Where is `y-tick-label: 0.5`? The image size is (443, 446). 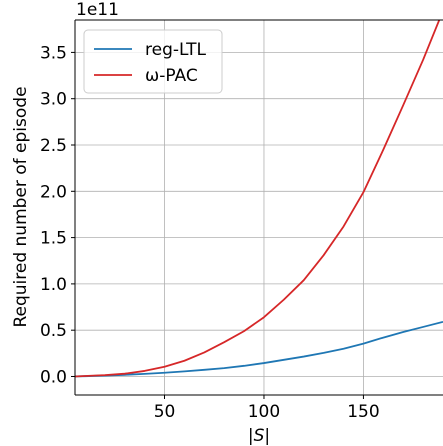 y-tick-label: 0.5 is located at coordinates (53, 331).